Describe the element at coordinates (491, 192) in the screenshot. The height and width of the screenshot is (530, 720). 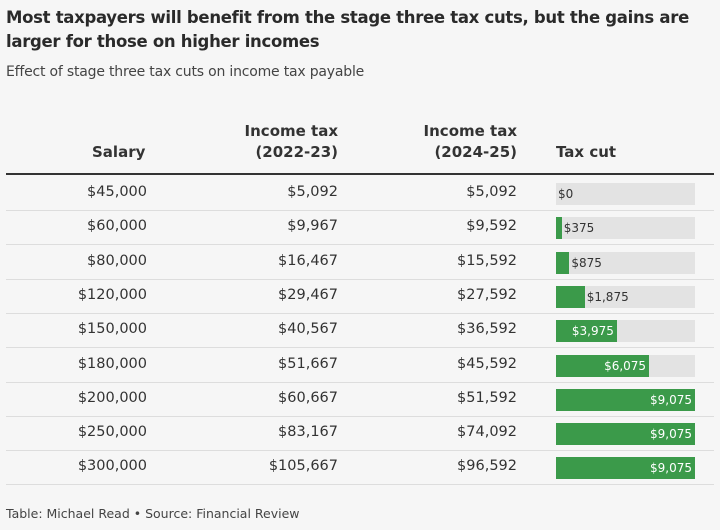
I see `income-tax-2024-cell: $5,092` at that location.